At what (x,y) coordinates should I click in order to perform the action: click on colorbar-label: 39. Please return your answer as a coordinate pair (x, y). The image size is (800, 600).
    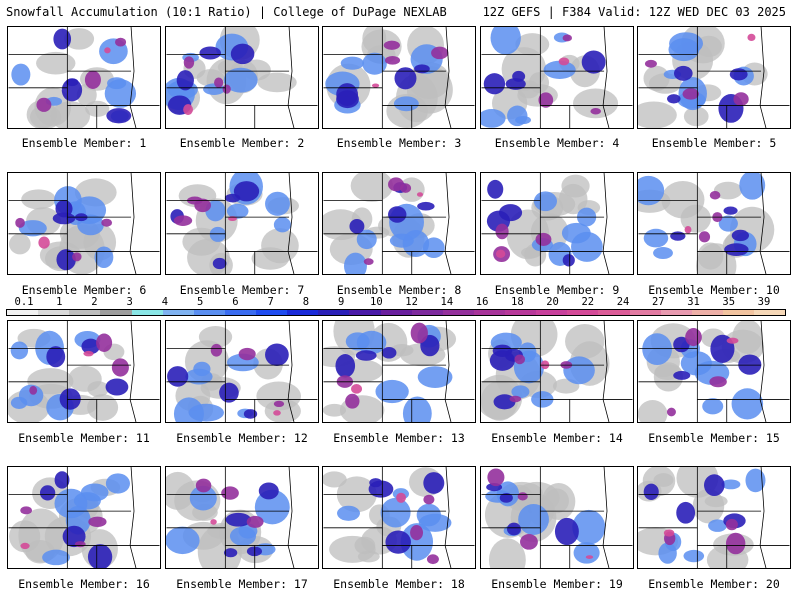
    Looking at the image, I should click on (764, 302).